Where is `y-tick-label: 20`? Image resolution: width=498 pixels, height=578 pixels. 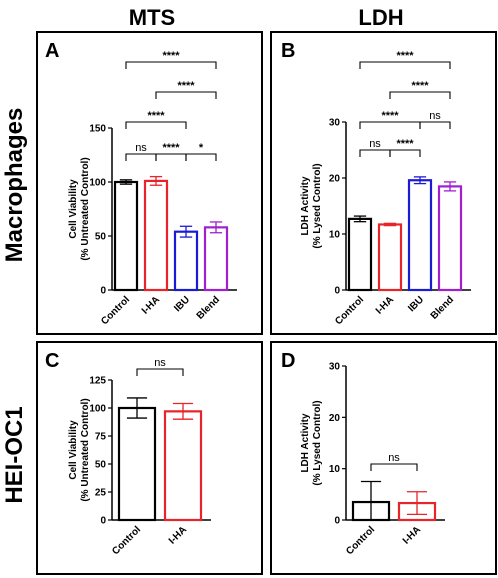 y-tick-label: 20 is located at coordinates (335, 418).